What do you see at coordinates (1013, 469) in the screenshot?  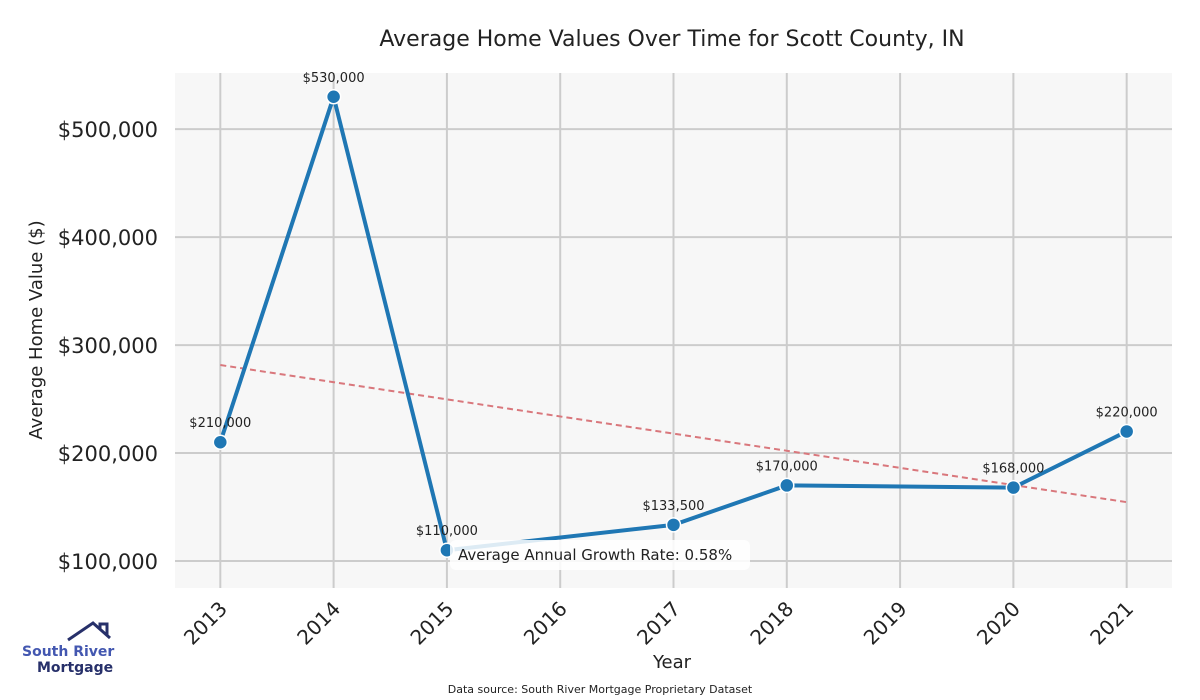 I see `data-label: $168,000` at bounding box center [1013, 469].